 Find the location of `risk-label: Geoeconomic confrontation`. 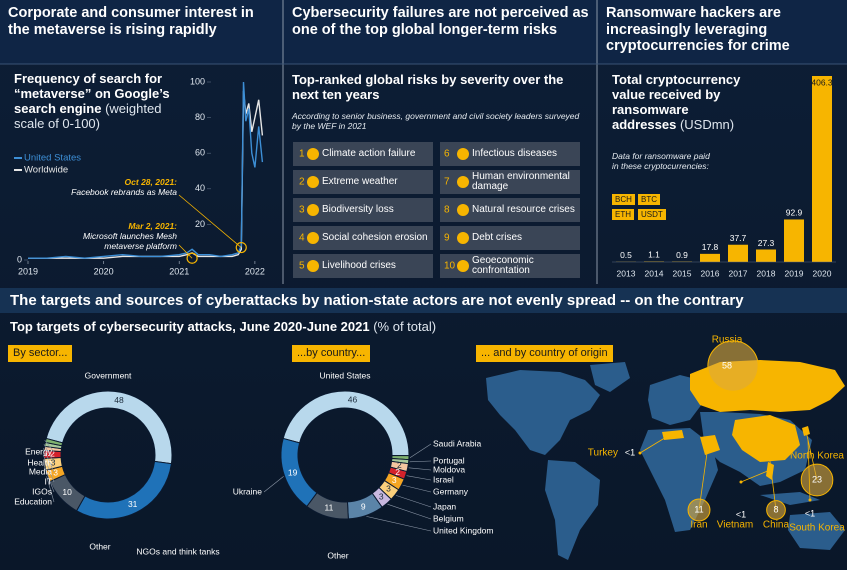

risk-label: Geoeconomic confrontation is located at coordinates (503, 265).